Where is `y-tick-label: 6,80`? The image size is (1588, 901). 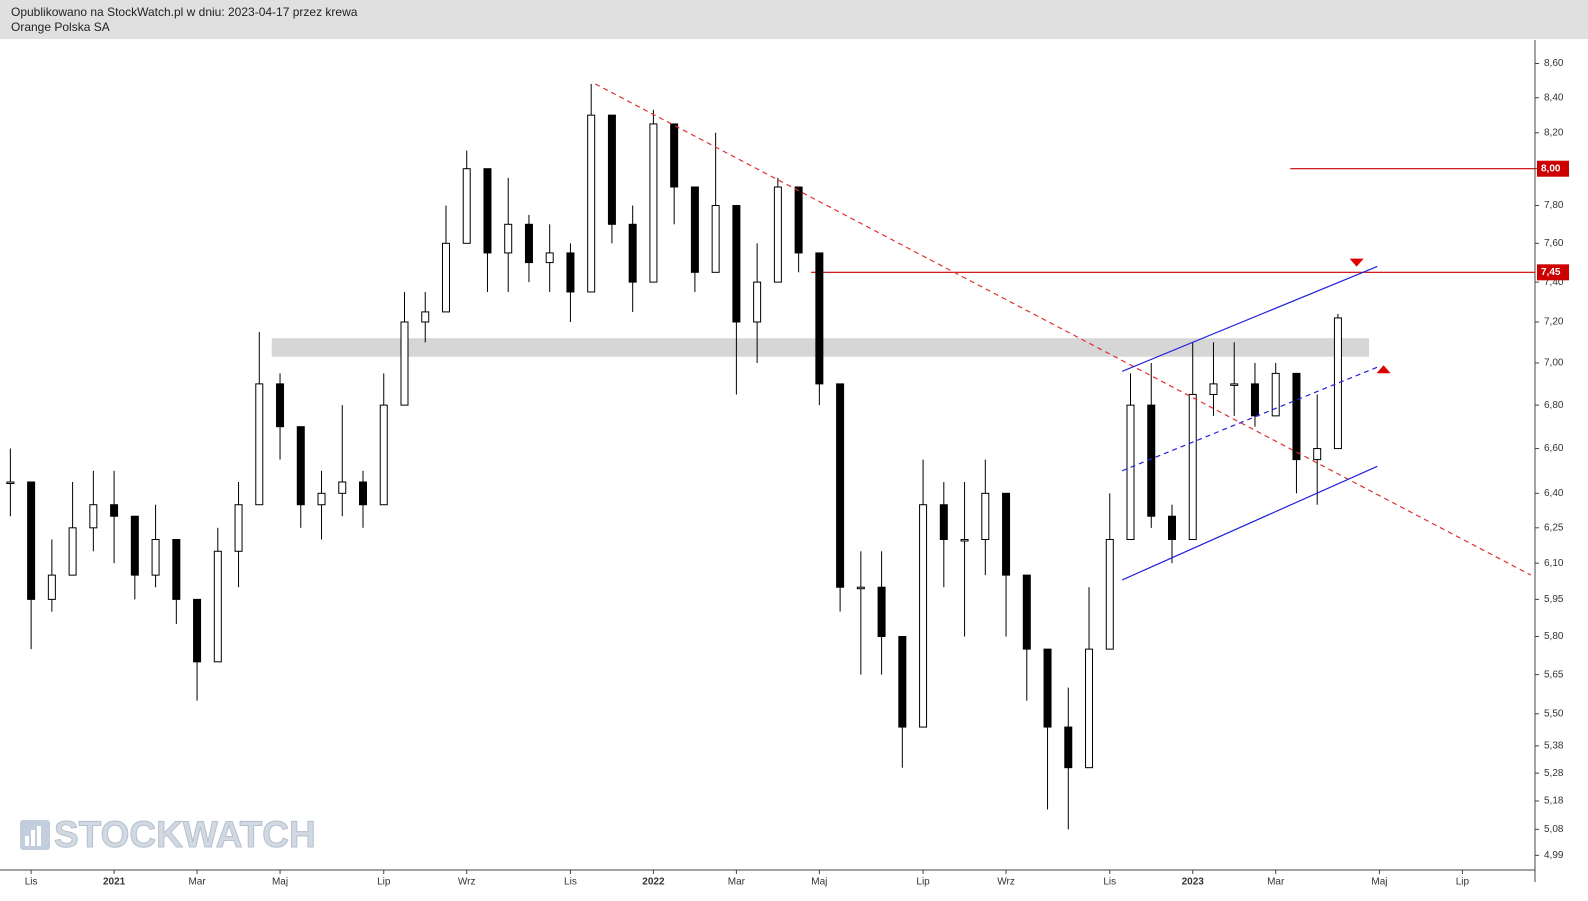
y-tick-label: 6,80 is located at coordinates (1554, 405).